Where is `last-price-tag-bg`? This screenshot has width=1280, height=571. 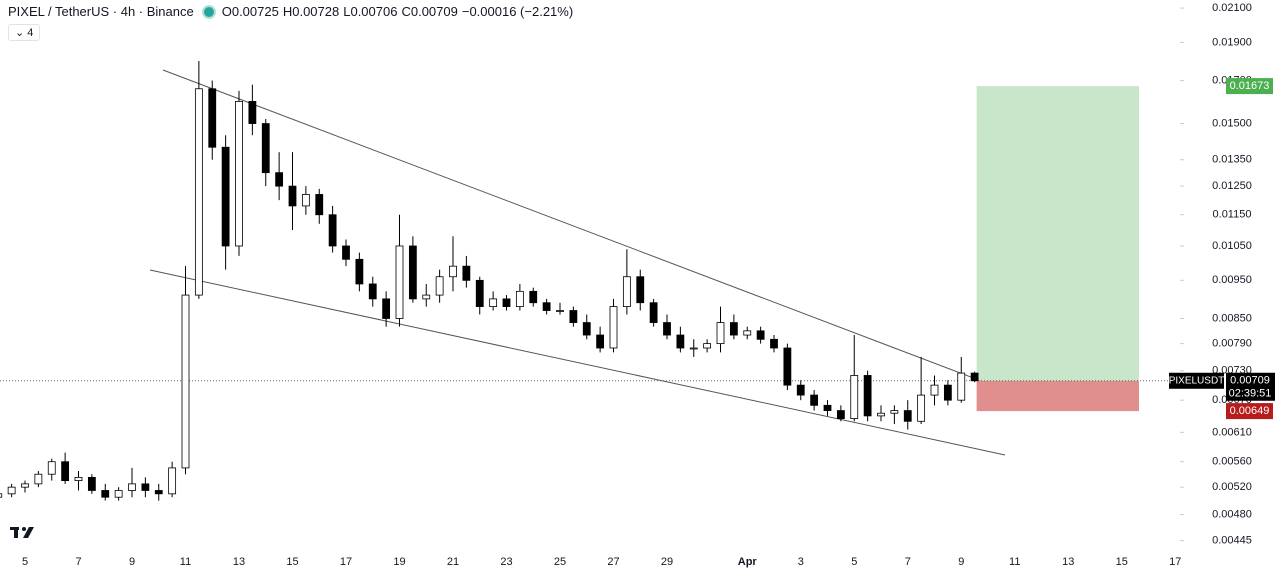 last-price-tag-bg is located at coordinates (1250, 386).